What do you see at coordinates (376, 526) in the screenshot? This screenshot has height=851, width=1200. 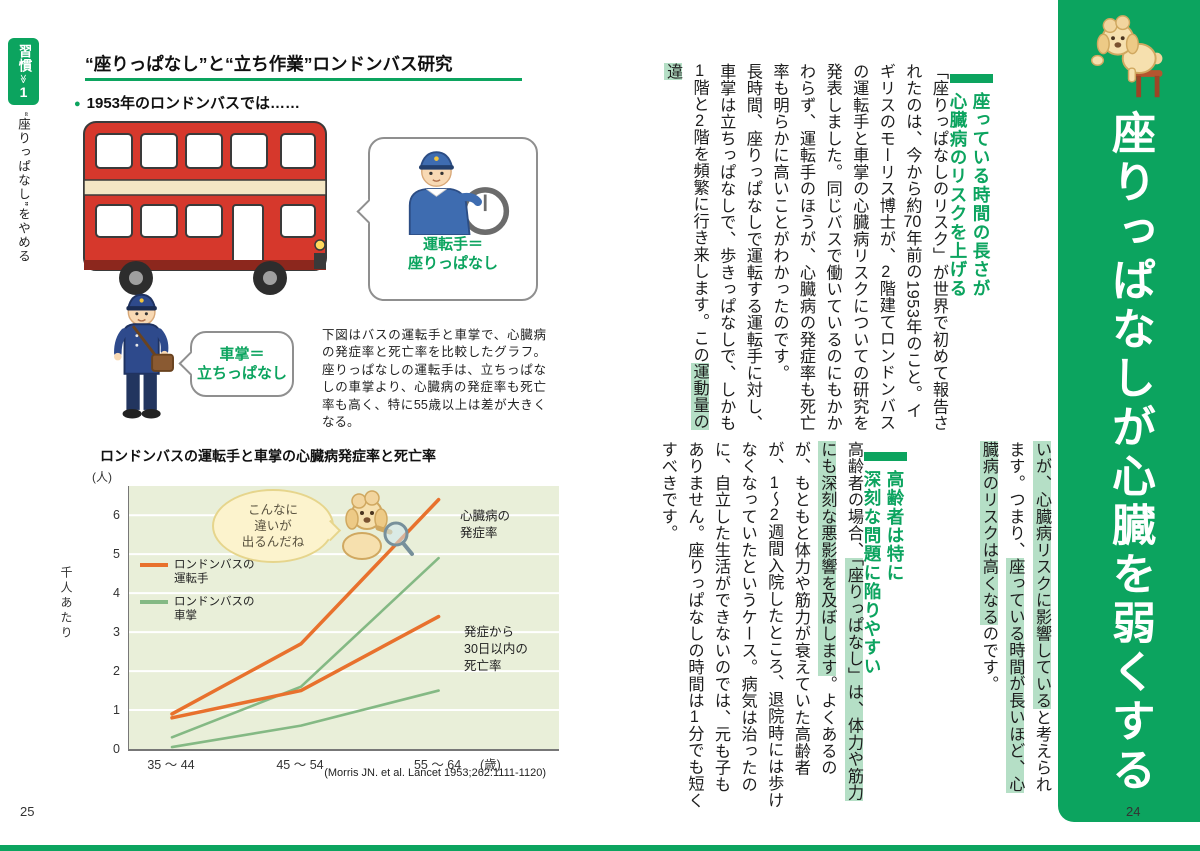 I see `poodle-with-magnifier-illustration` at bounding box center [376, 526].